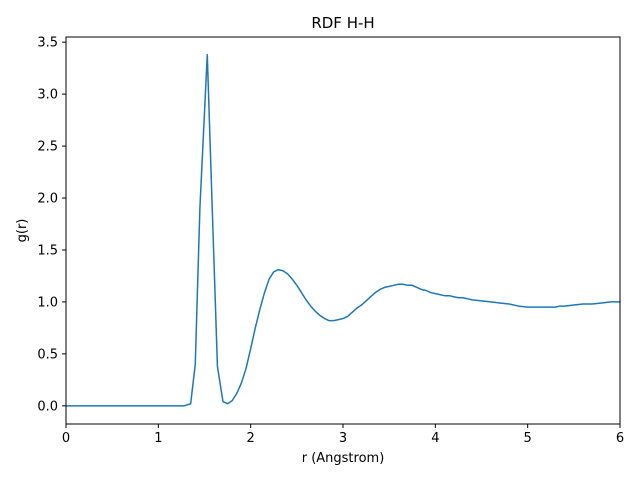 This screenshot has height=480, width=640. What do you see at coordinates (47, 95) in the screenshot?
I see `y-tick-label: 3.0` at bounding box center [47, 95].